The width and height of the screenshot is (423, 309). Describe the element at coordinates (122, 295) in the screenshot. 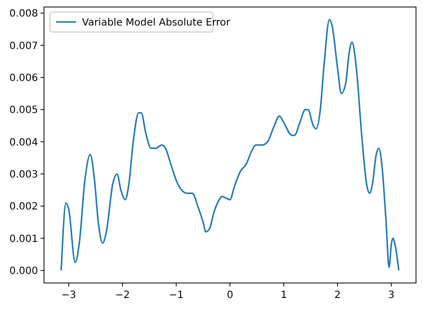

I see `x-tick-label: −2` at that location.